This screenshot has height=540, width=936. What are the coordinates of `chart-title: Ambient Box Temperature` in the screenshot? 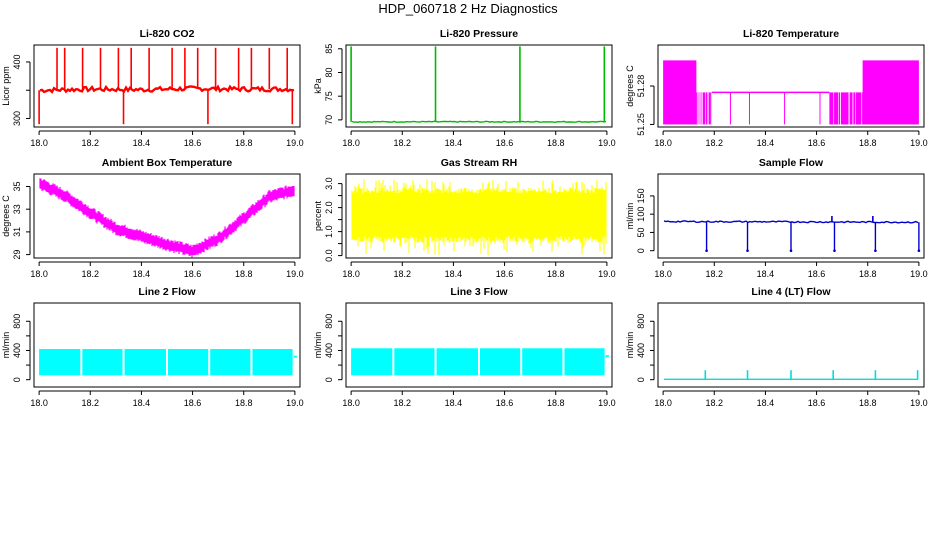 It's located at (167, 163).